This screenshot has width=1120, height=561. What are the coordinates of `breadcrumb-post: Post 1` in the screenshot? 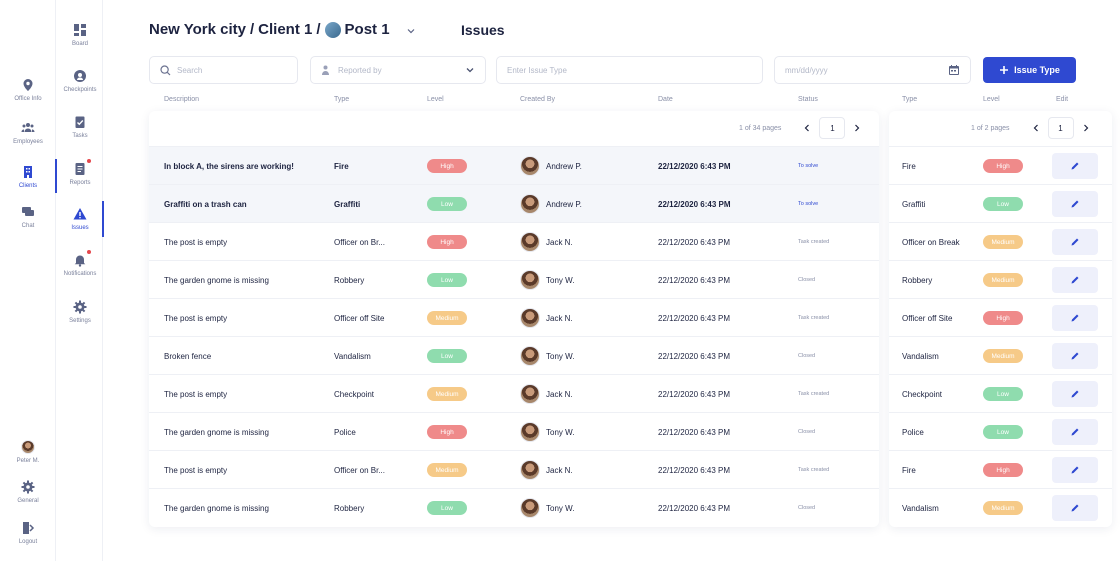 It's located at (367, 29).